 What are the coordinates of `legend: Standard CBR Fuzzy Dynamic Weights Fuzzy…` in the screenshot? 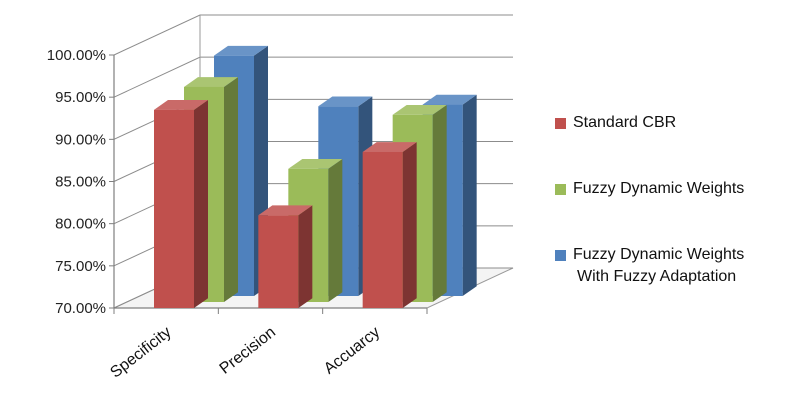 It's located at (675, 200).